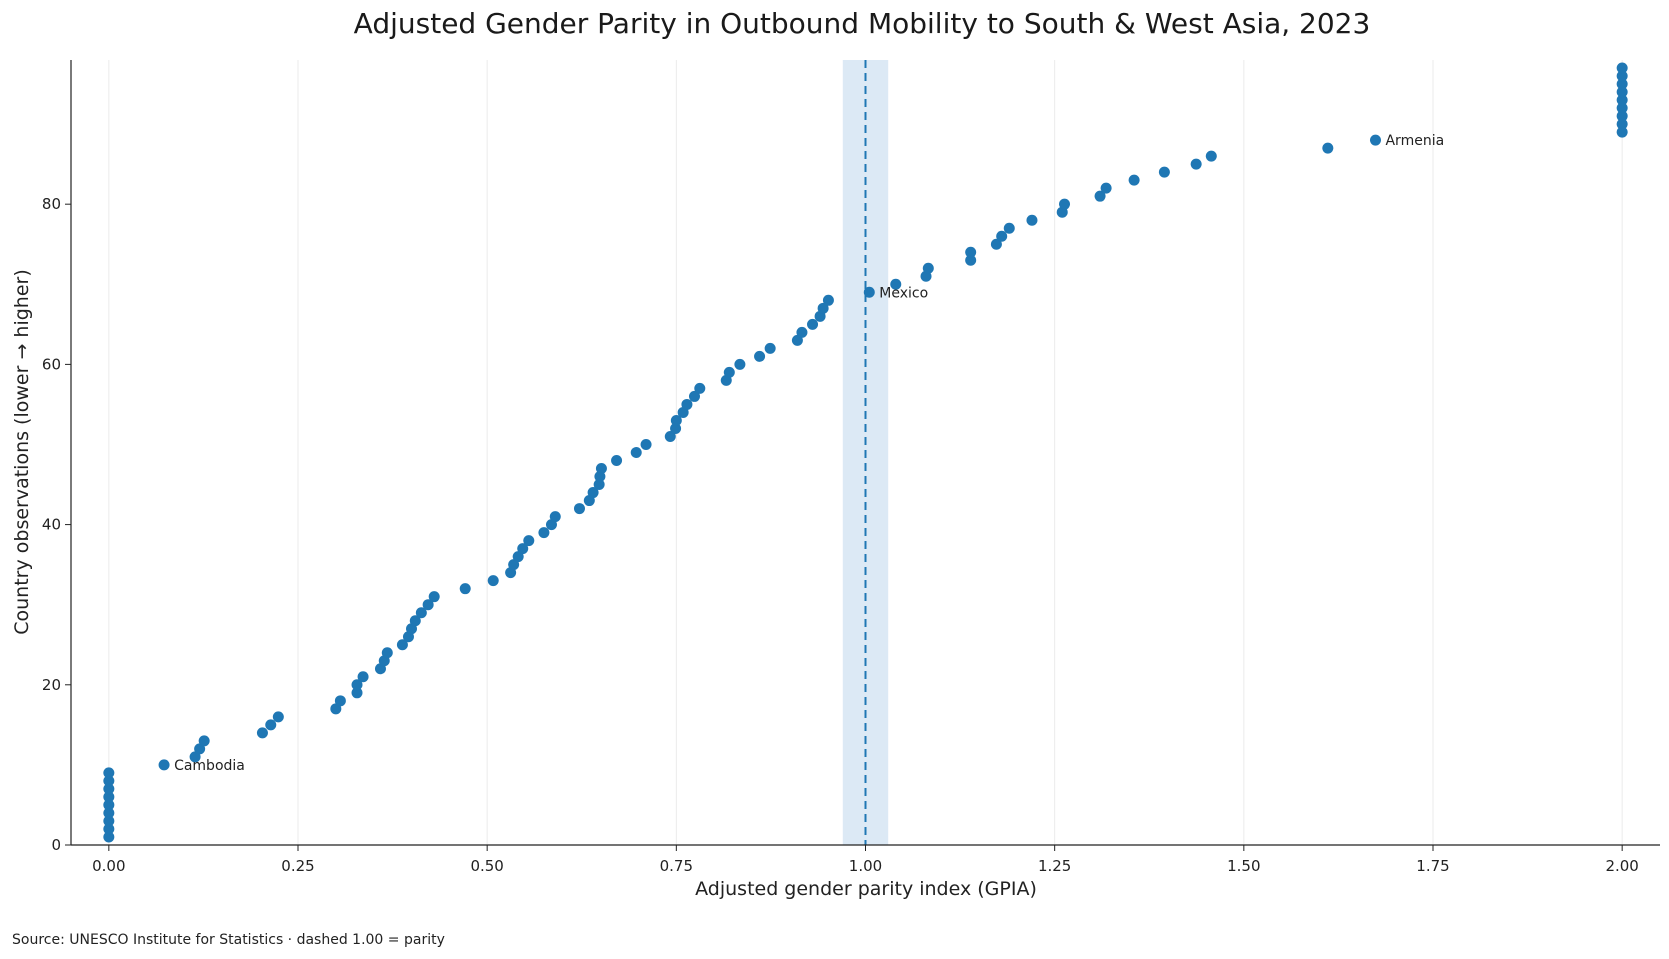 Image resolution: width=1669 pixels, height=959 pixels. What do you see at coordinates (209, 766) in the screenshot?
I see `annotation-cambodia: Cambodia` at bounding box center [209, 766].